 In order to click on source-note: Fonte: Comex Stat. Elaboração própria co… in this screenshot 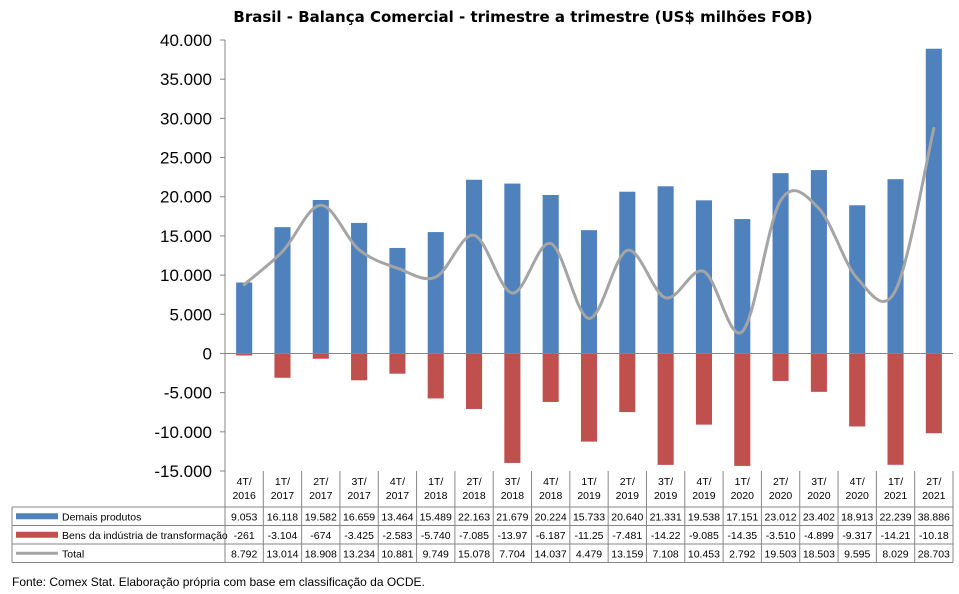, I will do `click(218, 582)`.